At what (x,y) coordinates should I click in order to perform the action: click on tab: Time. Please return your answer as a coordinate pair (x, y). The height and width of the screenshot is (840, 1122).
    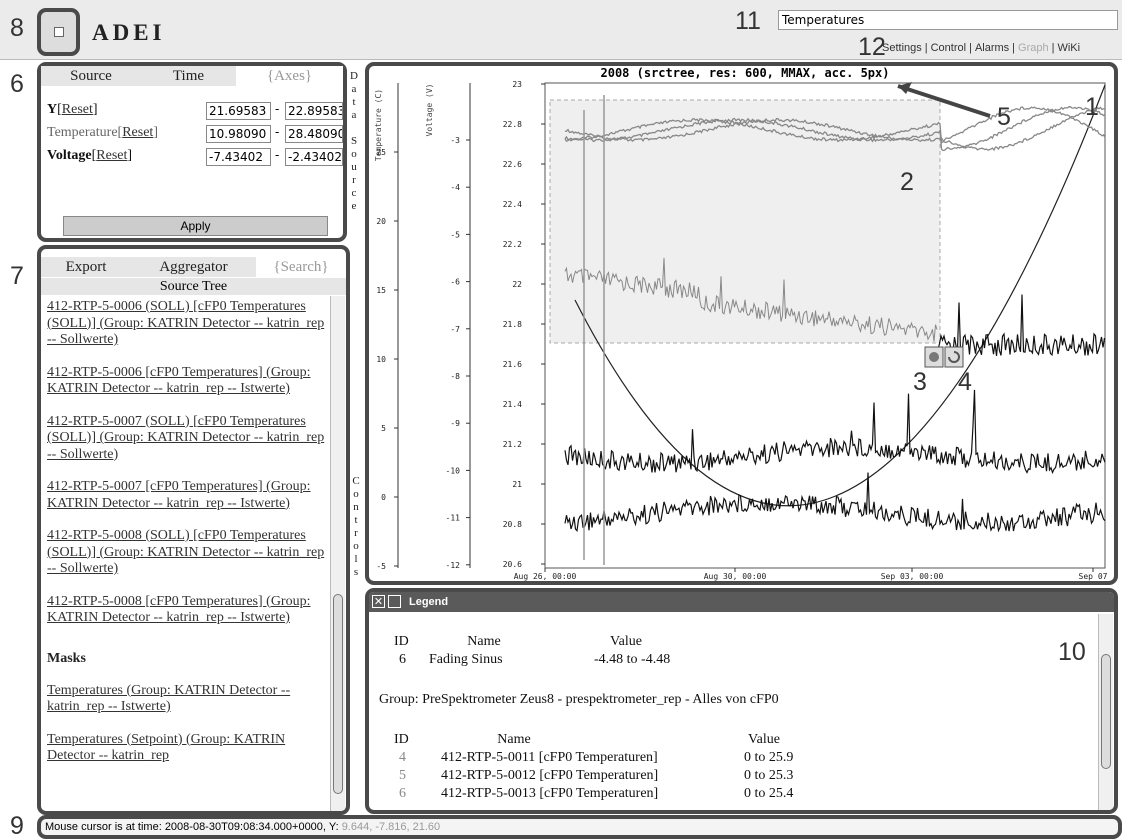
    Looking at the image, I should click on (188, 76).